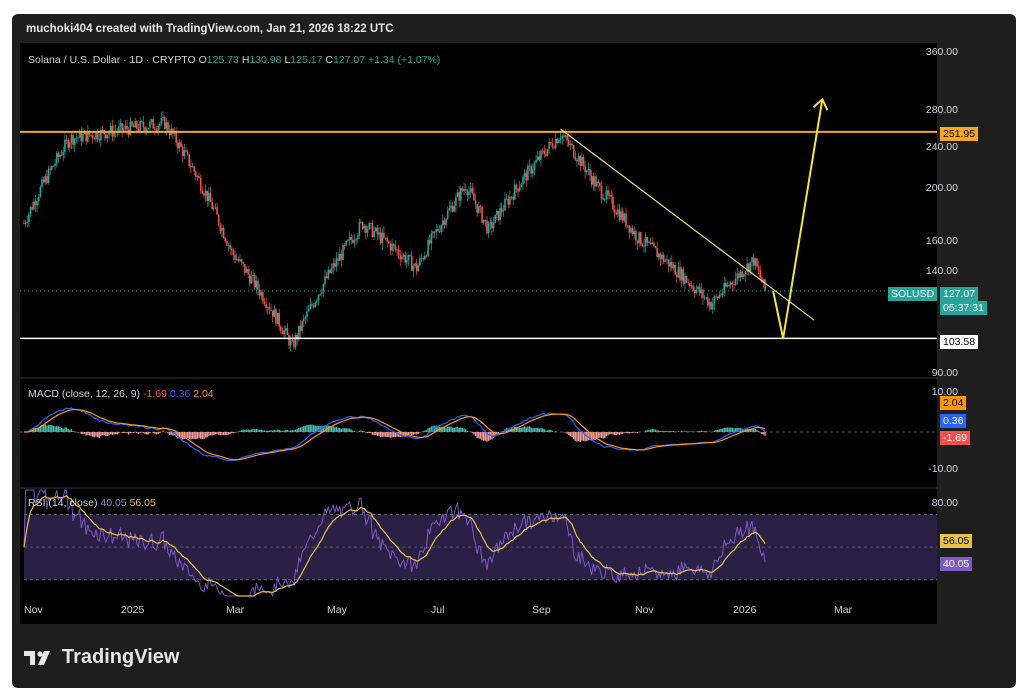 The image size is (1024, 697). Describe the element at coordinates (541, 610) in the screenshot. I see `time-tick: Sep` at that location.